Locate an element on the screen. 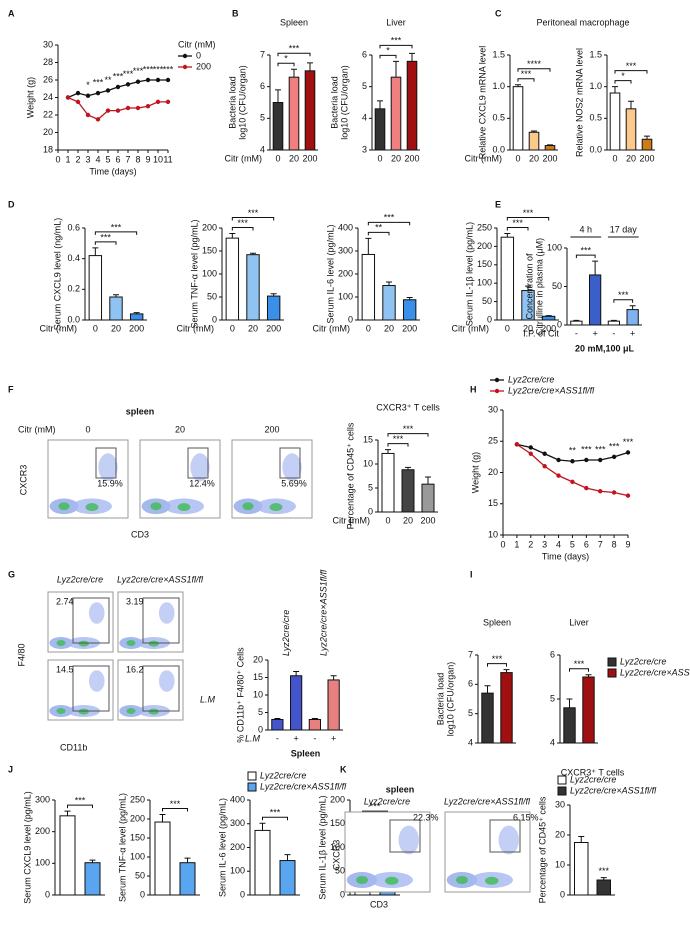 The image size is (690, 940). y-tick-label: 4 is located at coordinates (262, 149).